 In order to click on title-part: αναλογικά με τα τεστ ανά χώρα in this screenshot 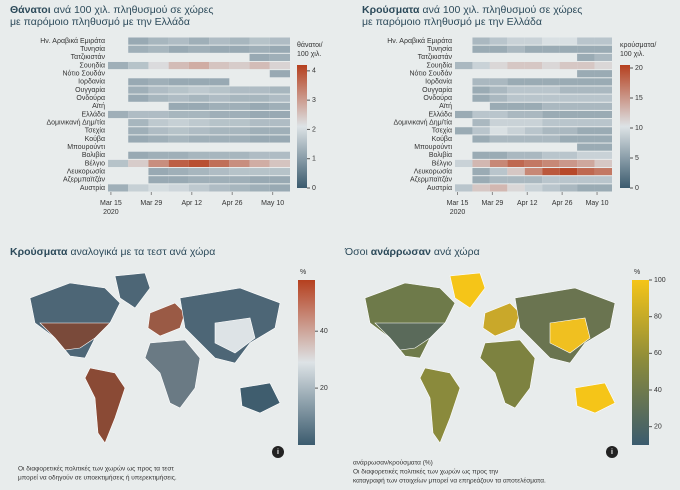, I will do `click(143, 252)`.